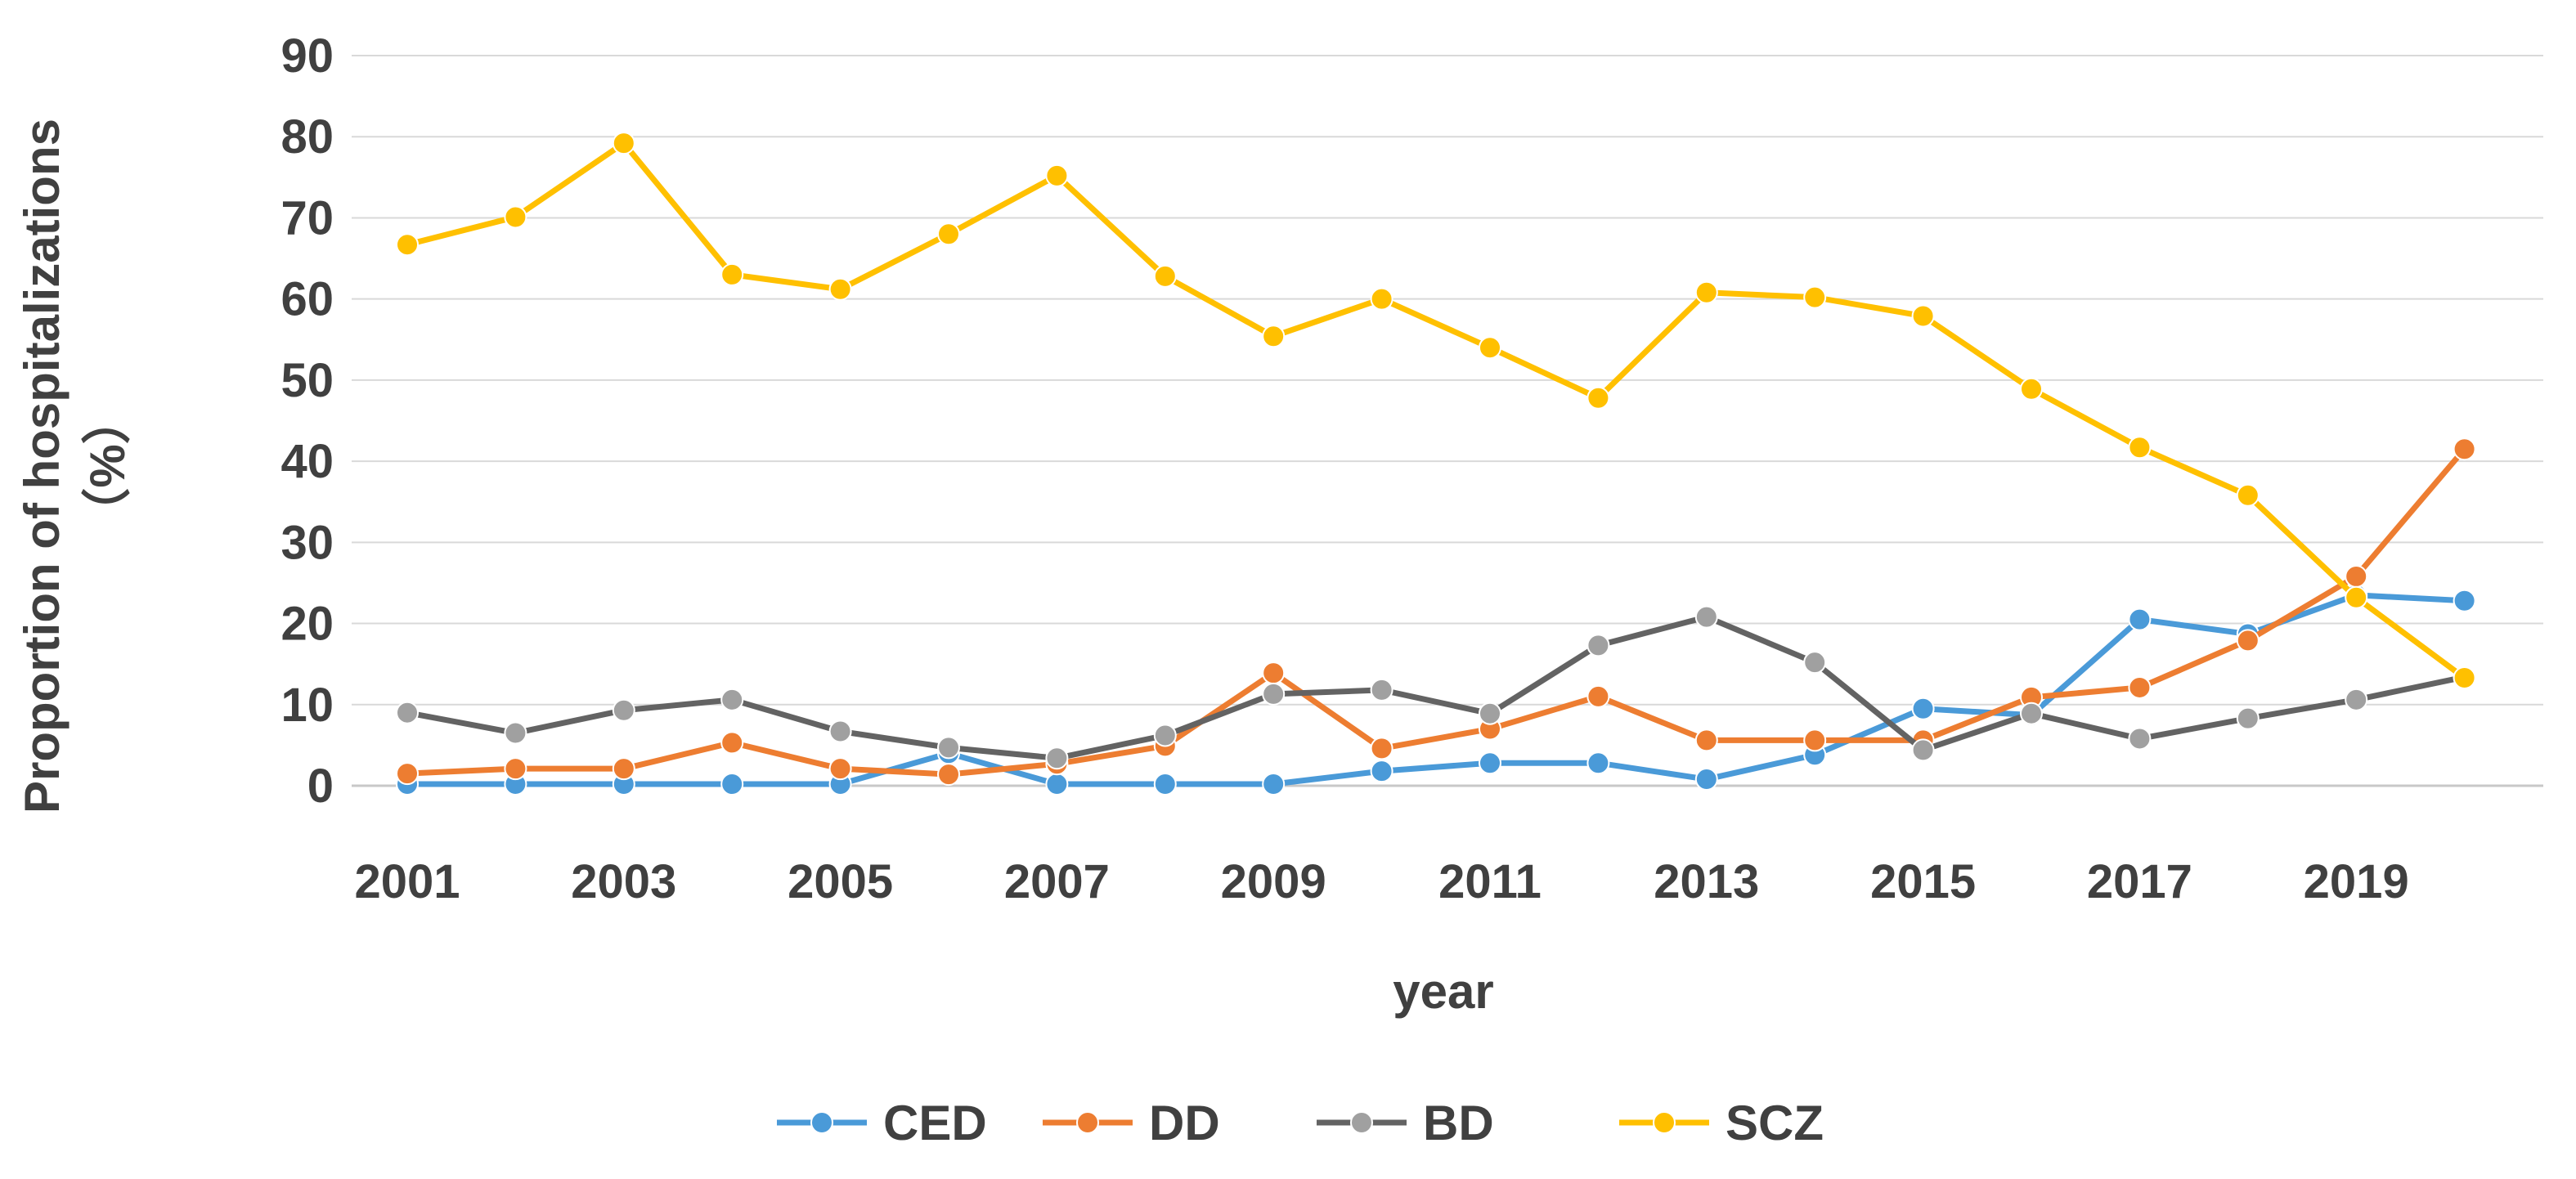 The image size is (2576, 1179). Describe the element at coordinates (516, 217) in the screenshot. I see `point-scz-2002` at that location.